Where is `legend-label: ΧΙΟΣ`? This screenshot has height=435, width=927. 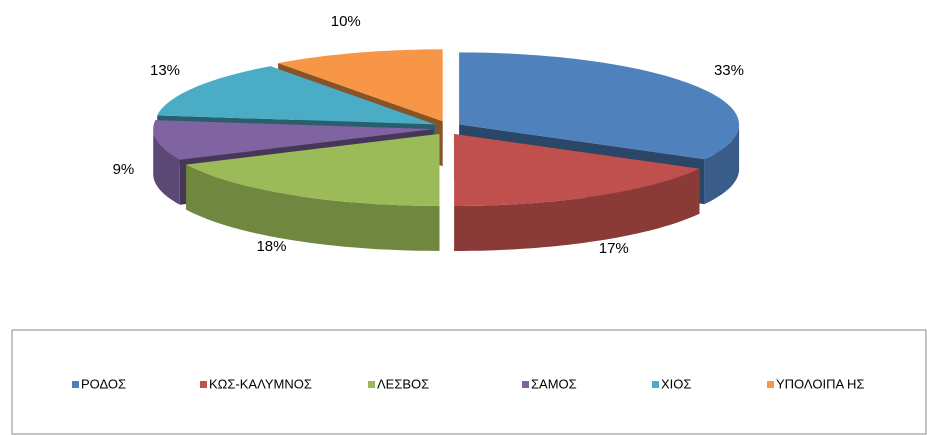
legend-label: ΧΙΟΣ is located at coordinates (676, 383).